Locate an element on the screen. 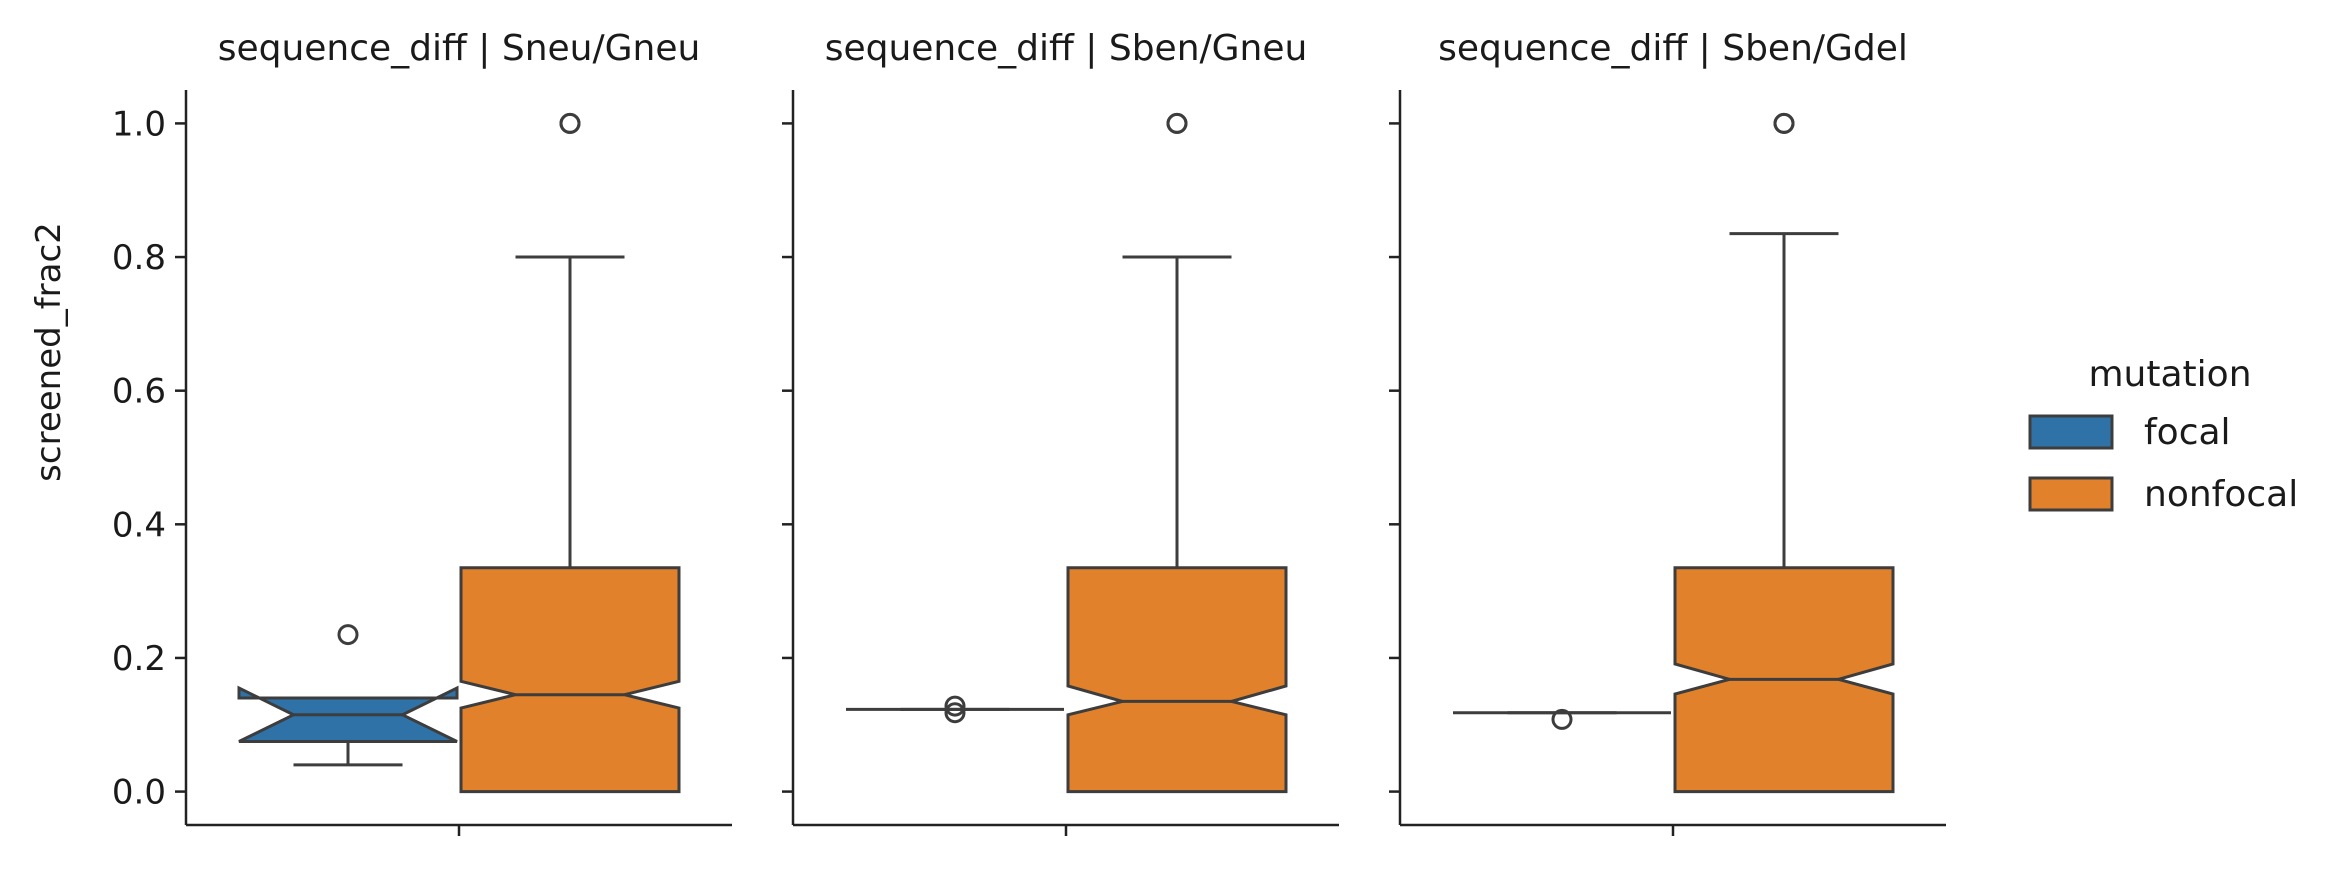 The image size is (2348, 870). y-tick-label: 0.6 is located at coordinates (139, 392).